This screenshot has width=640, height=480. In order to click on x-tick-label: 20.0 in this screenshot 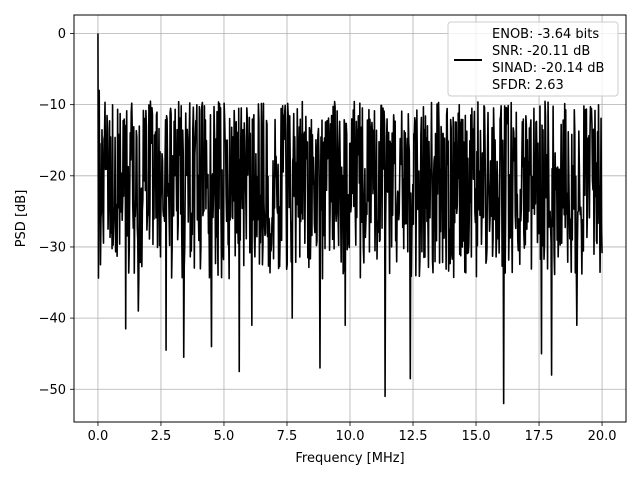, I will do `click(602, 436)`.